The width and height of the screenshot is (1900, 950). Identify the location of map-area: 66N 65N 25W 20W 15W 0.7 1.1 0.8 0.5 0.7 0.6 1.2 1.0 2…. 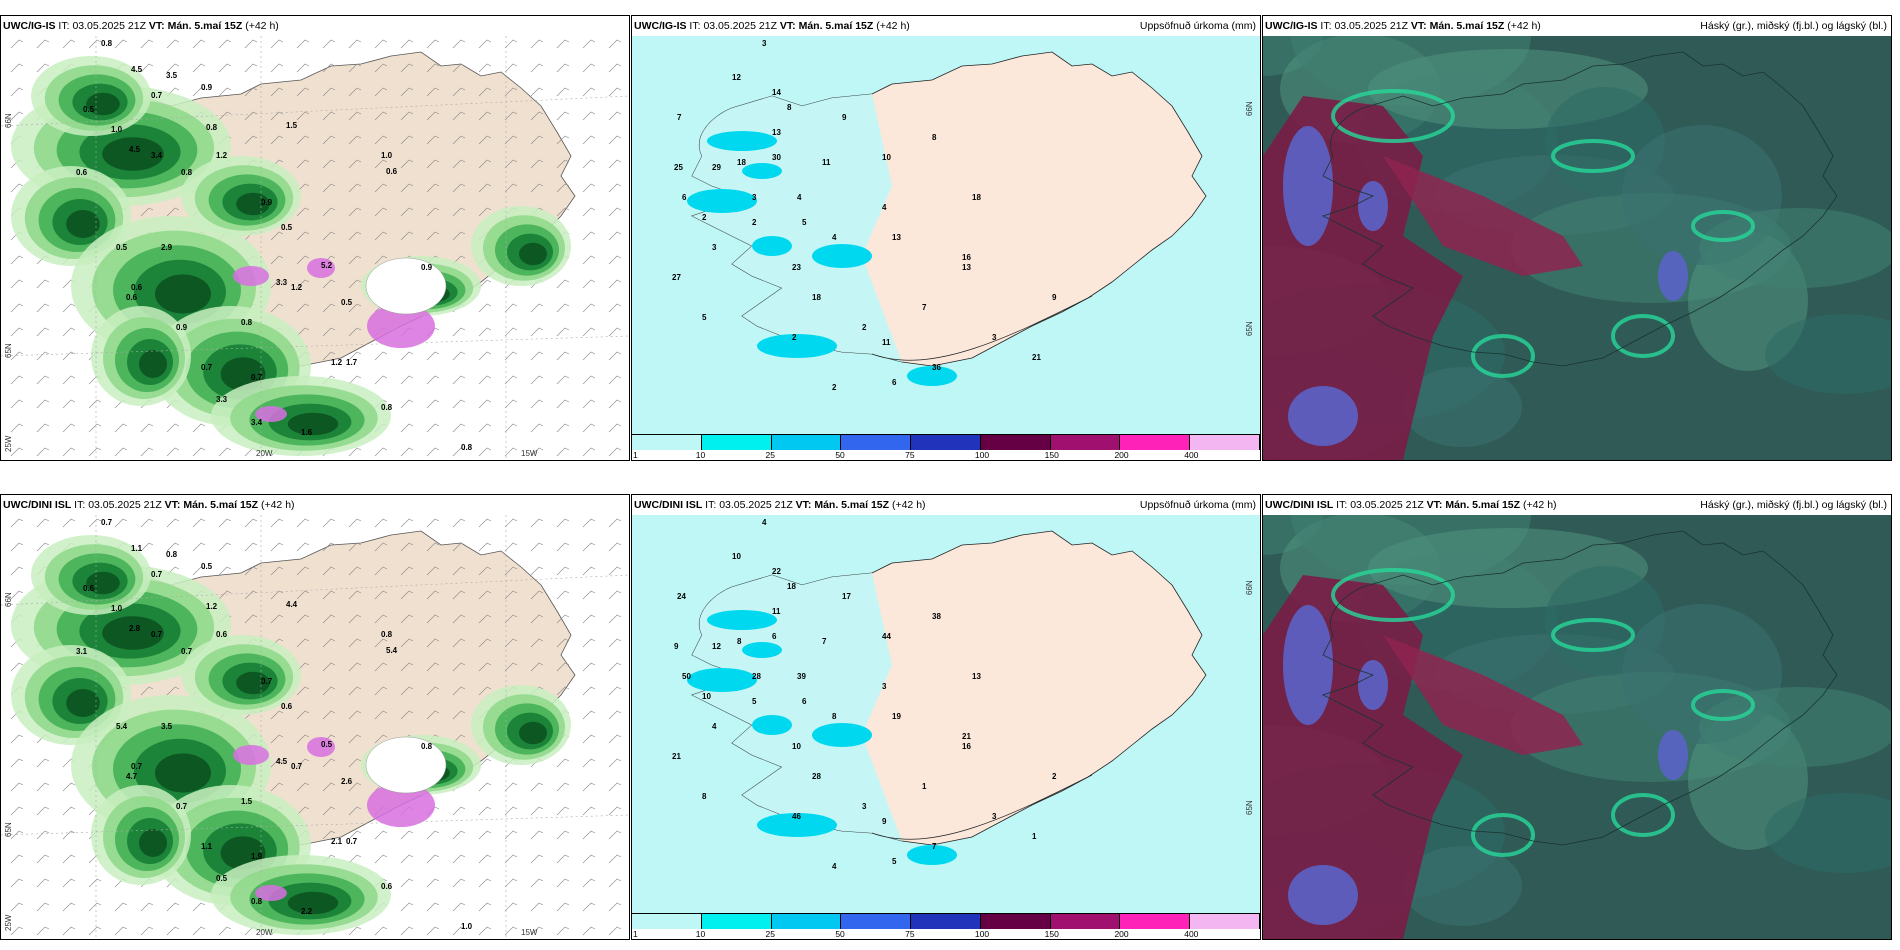
(315, 727).